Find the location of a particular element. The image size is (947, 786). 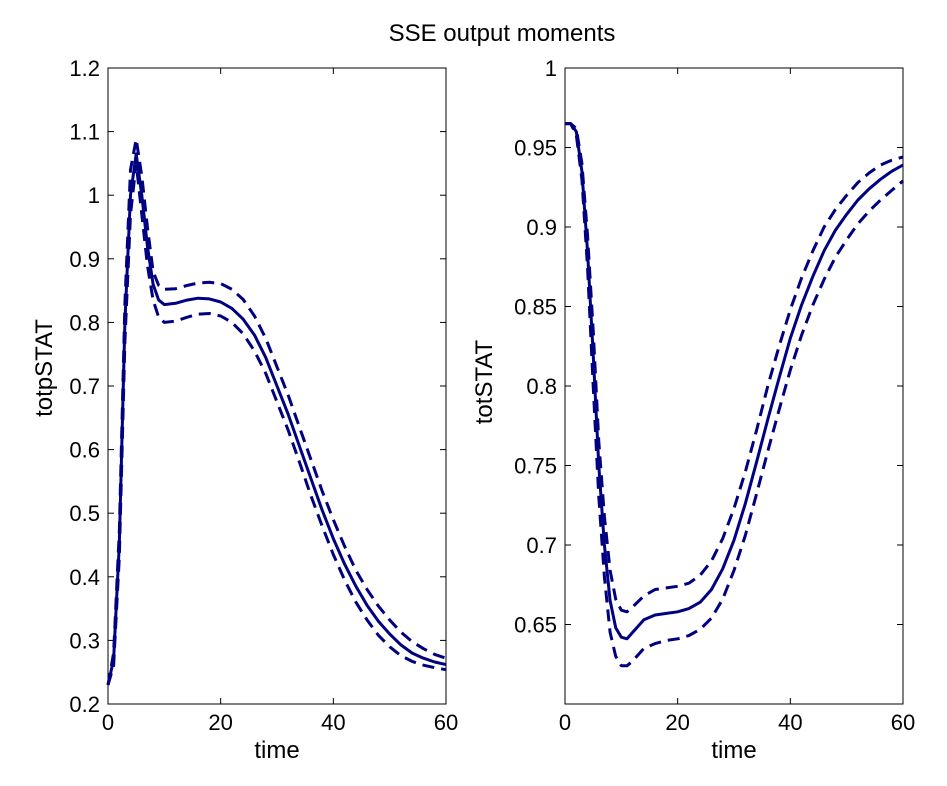

right-xtick-label: 60 is located at coordinates (903, 722).